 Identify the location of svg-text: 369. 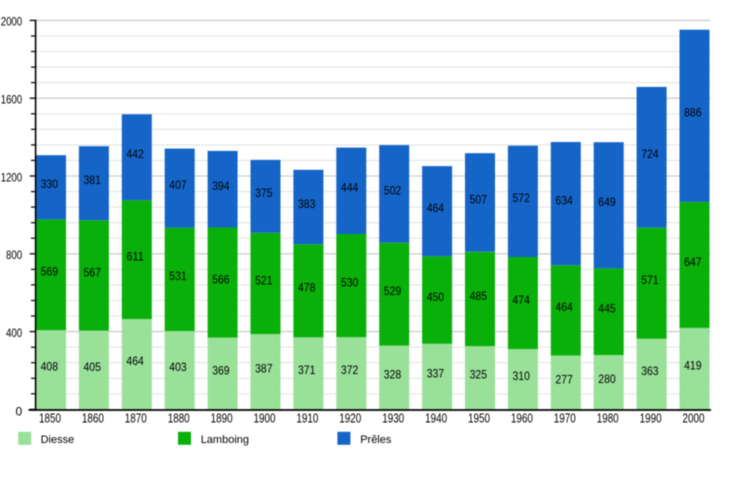
(221, 370).